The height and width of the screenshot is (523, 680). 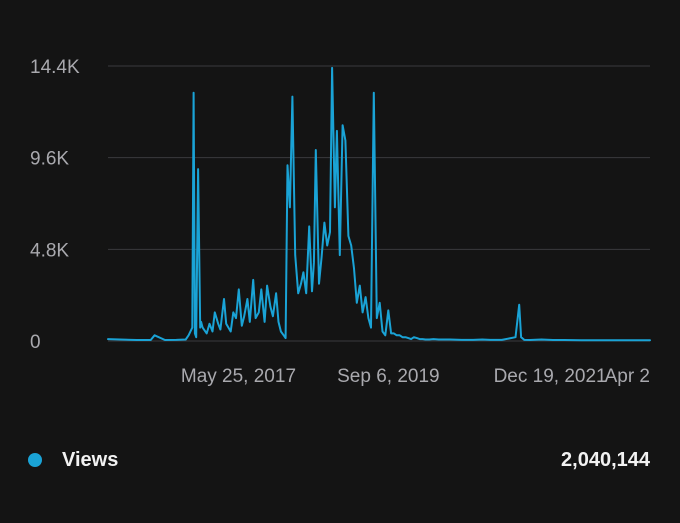 I want to click on legend-label: Views, so click(x=90, y=459).